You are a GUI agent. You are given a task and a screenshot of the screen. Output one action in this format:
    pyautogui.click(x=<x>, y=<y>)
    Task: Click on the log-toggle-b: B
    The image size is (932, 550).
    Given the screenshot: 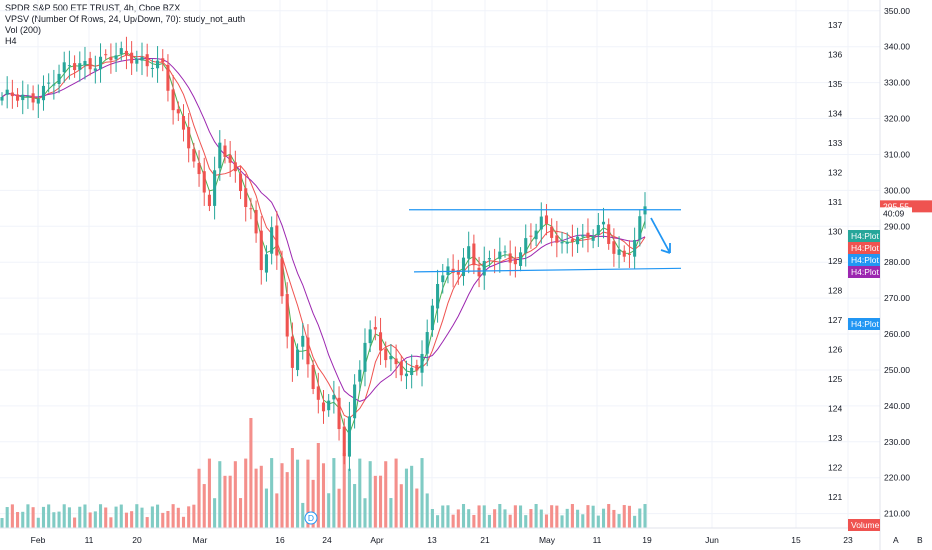 What is the action you would take?
    pyautogui.click(x=920, y=540)
    